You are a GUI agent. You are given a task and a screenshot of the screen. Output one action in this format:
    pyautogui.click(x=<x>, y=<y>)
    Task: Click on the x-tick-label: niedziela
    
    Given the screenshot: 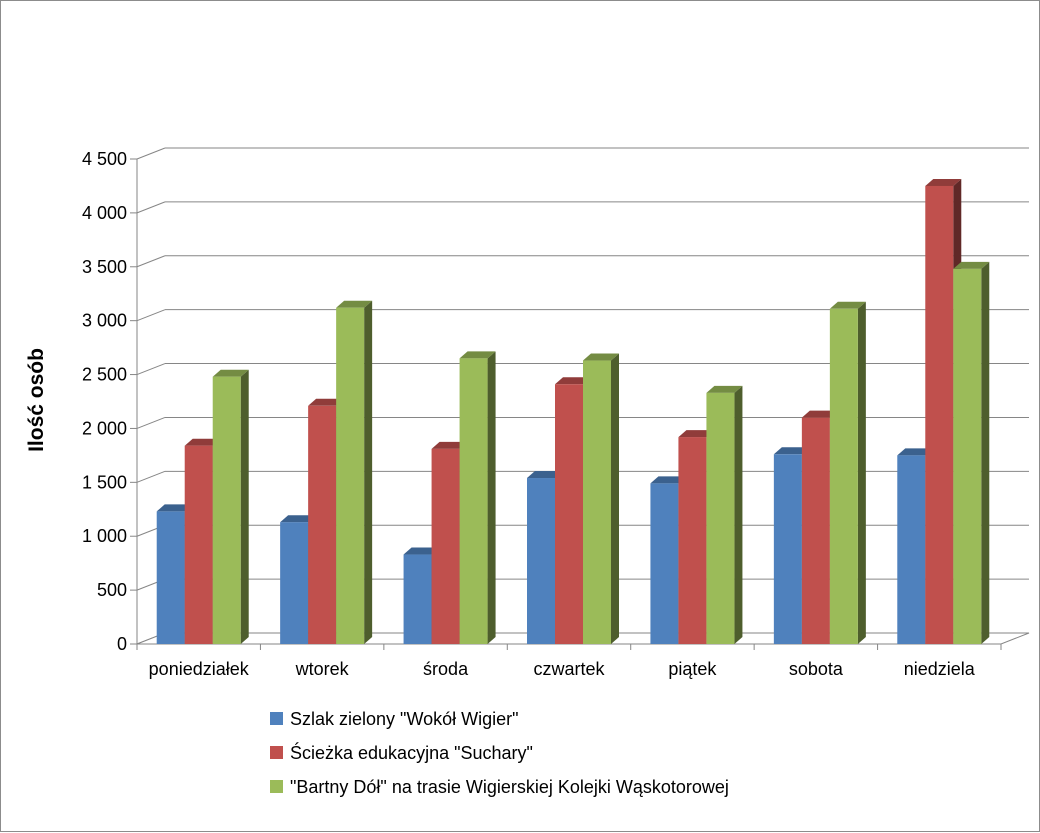 What is the action you would take?
    pyautogui.click(x=940, y=669)
    